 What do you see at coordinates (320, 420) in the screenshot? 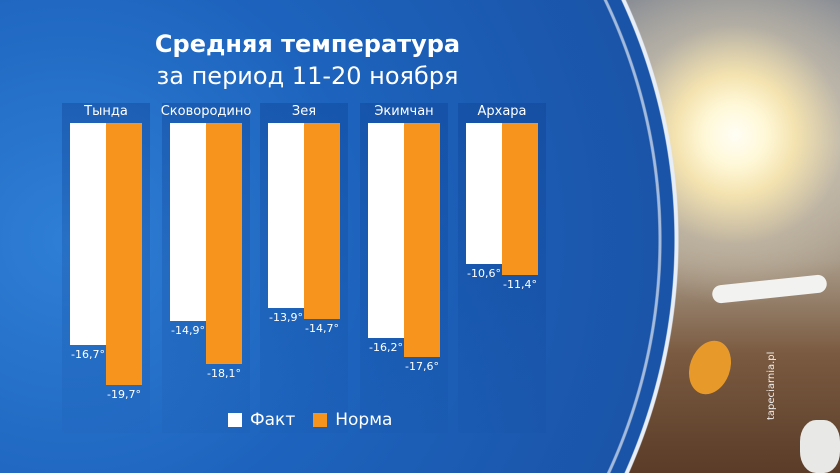
I see `legend-swatch-norm` at bounding box center [320, 420].